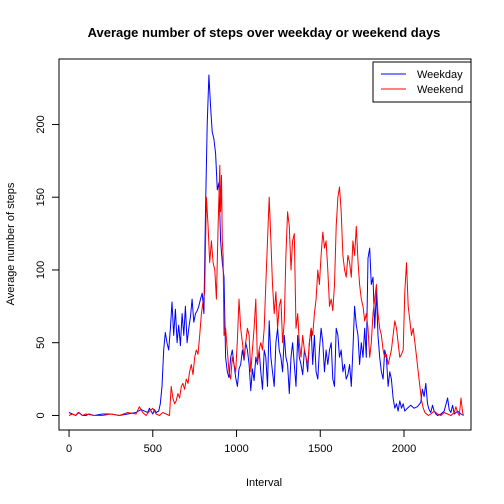  Describe the element at coordinates (236, 449) in the screenshot. I see `x-tick-label: 1000` at that location.